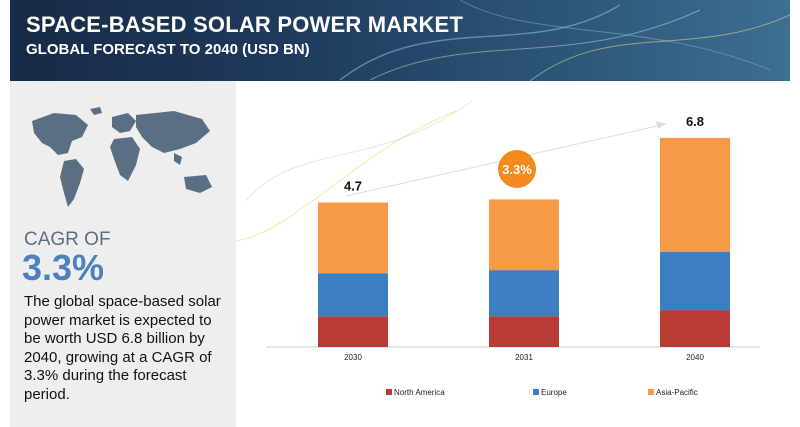  Describe the element at coordinates (353, 295) in the screenshot. I see `bar-europe-2030` at that location.